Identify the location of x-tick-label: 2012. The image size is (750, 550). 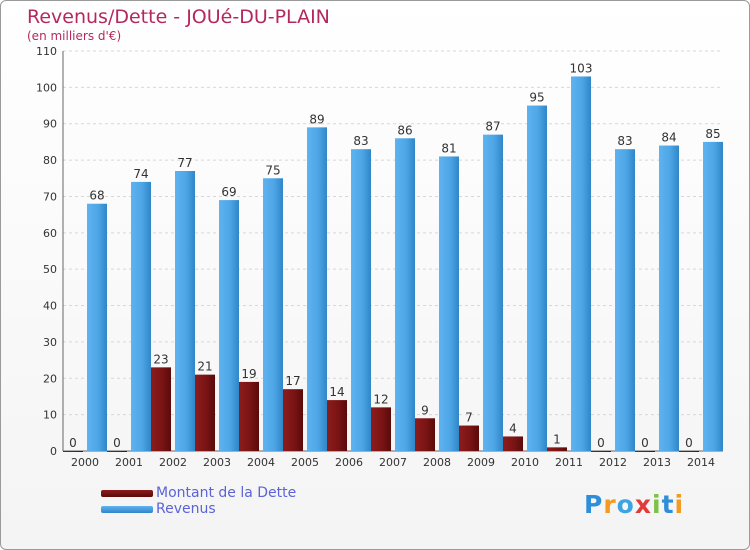
(613, 462).